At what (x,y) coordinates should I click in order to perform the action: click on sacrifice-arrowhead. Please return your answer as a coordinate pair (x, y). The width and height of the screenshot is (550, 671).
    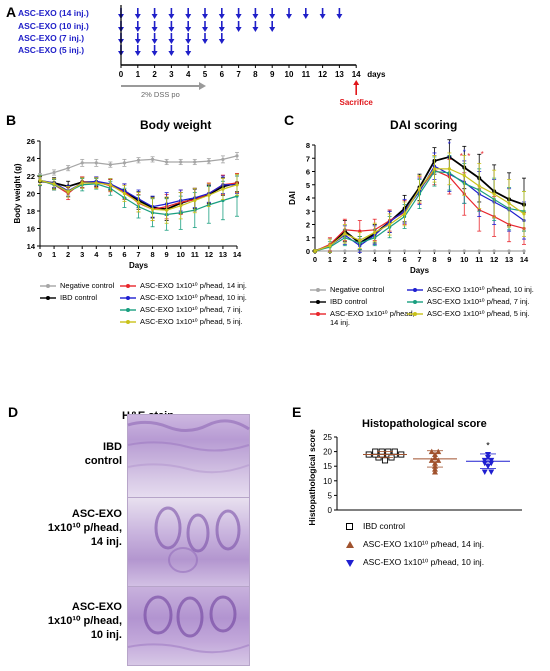
    Looking at the image, I should click on (356, 82).